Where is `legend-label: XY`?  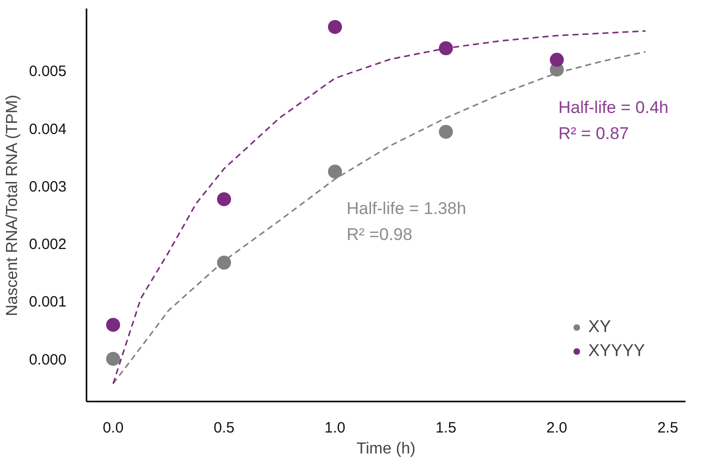 legend-label: XY is located at coordinates (599, 327).